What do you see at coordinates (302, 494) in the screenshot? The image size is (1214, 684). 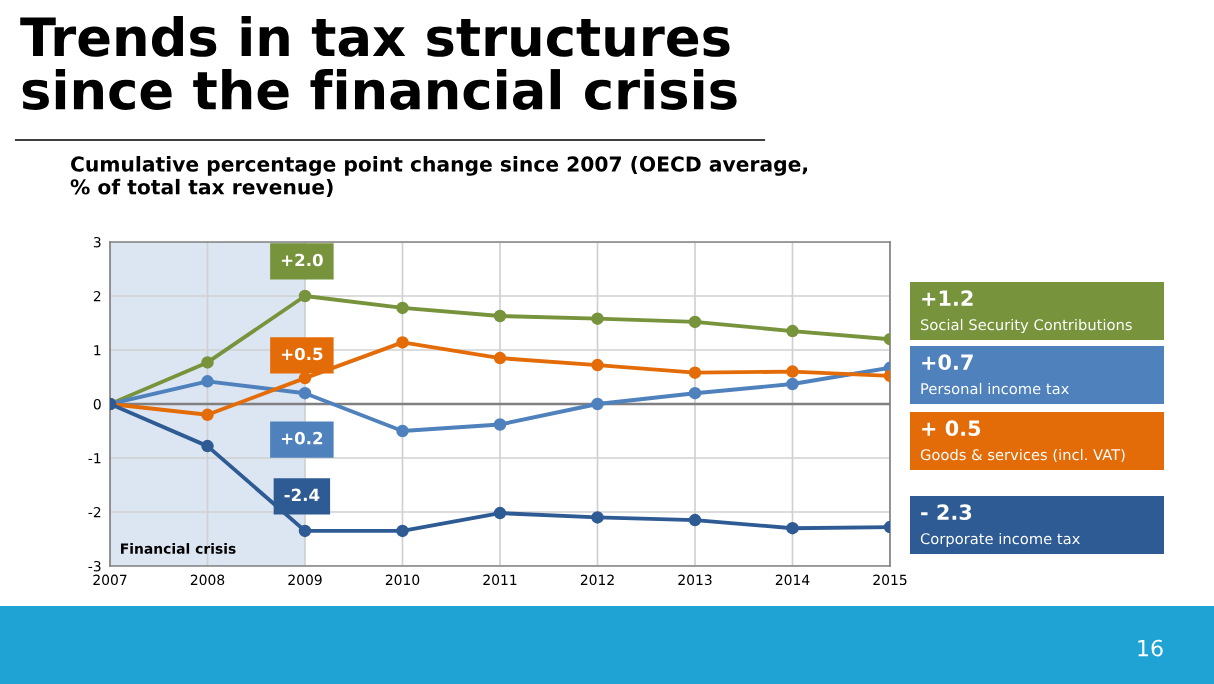 I see `annotation: -2.4` at bounding box center [302, 494].